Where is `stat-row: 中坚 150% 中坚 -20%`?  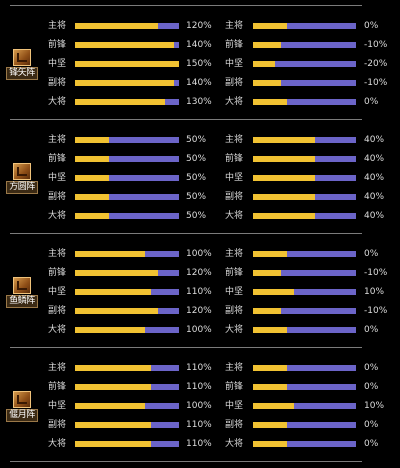 stat-row: 中坚 150% 中坚 -20% is located at coordinates (200, 64).